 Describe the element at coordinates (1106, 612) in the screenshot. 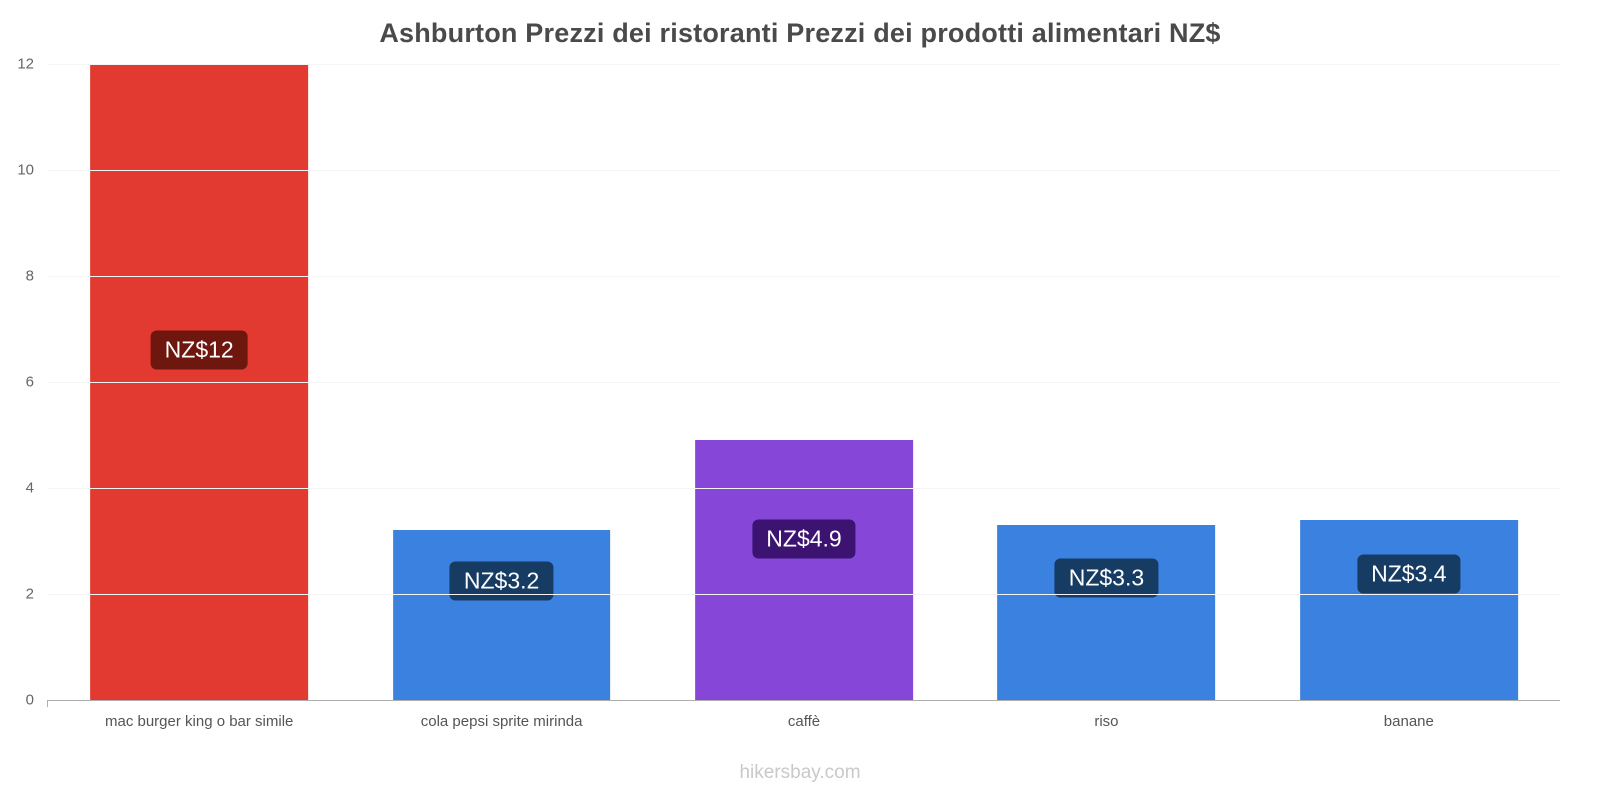

I see `bar: NZ$3.3` at that location.